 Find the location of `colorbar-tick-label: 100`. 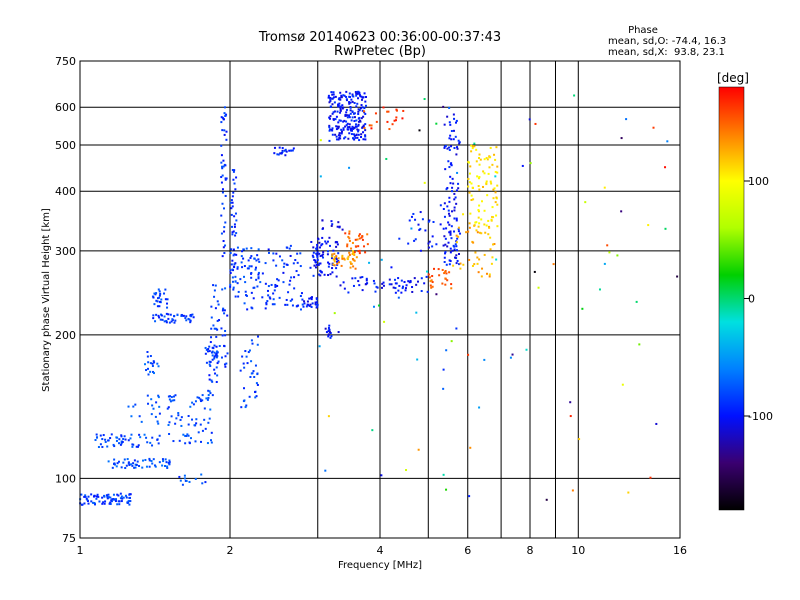

colorbar-tick-label: 100 is located at coordinates (758, 181).